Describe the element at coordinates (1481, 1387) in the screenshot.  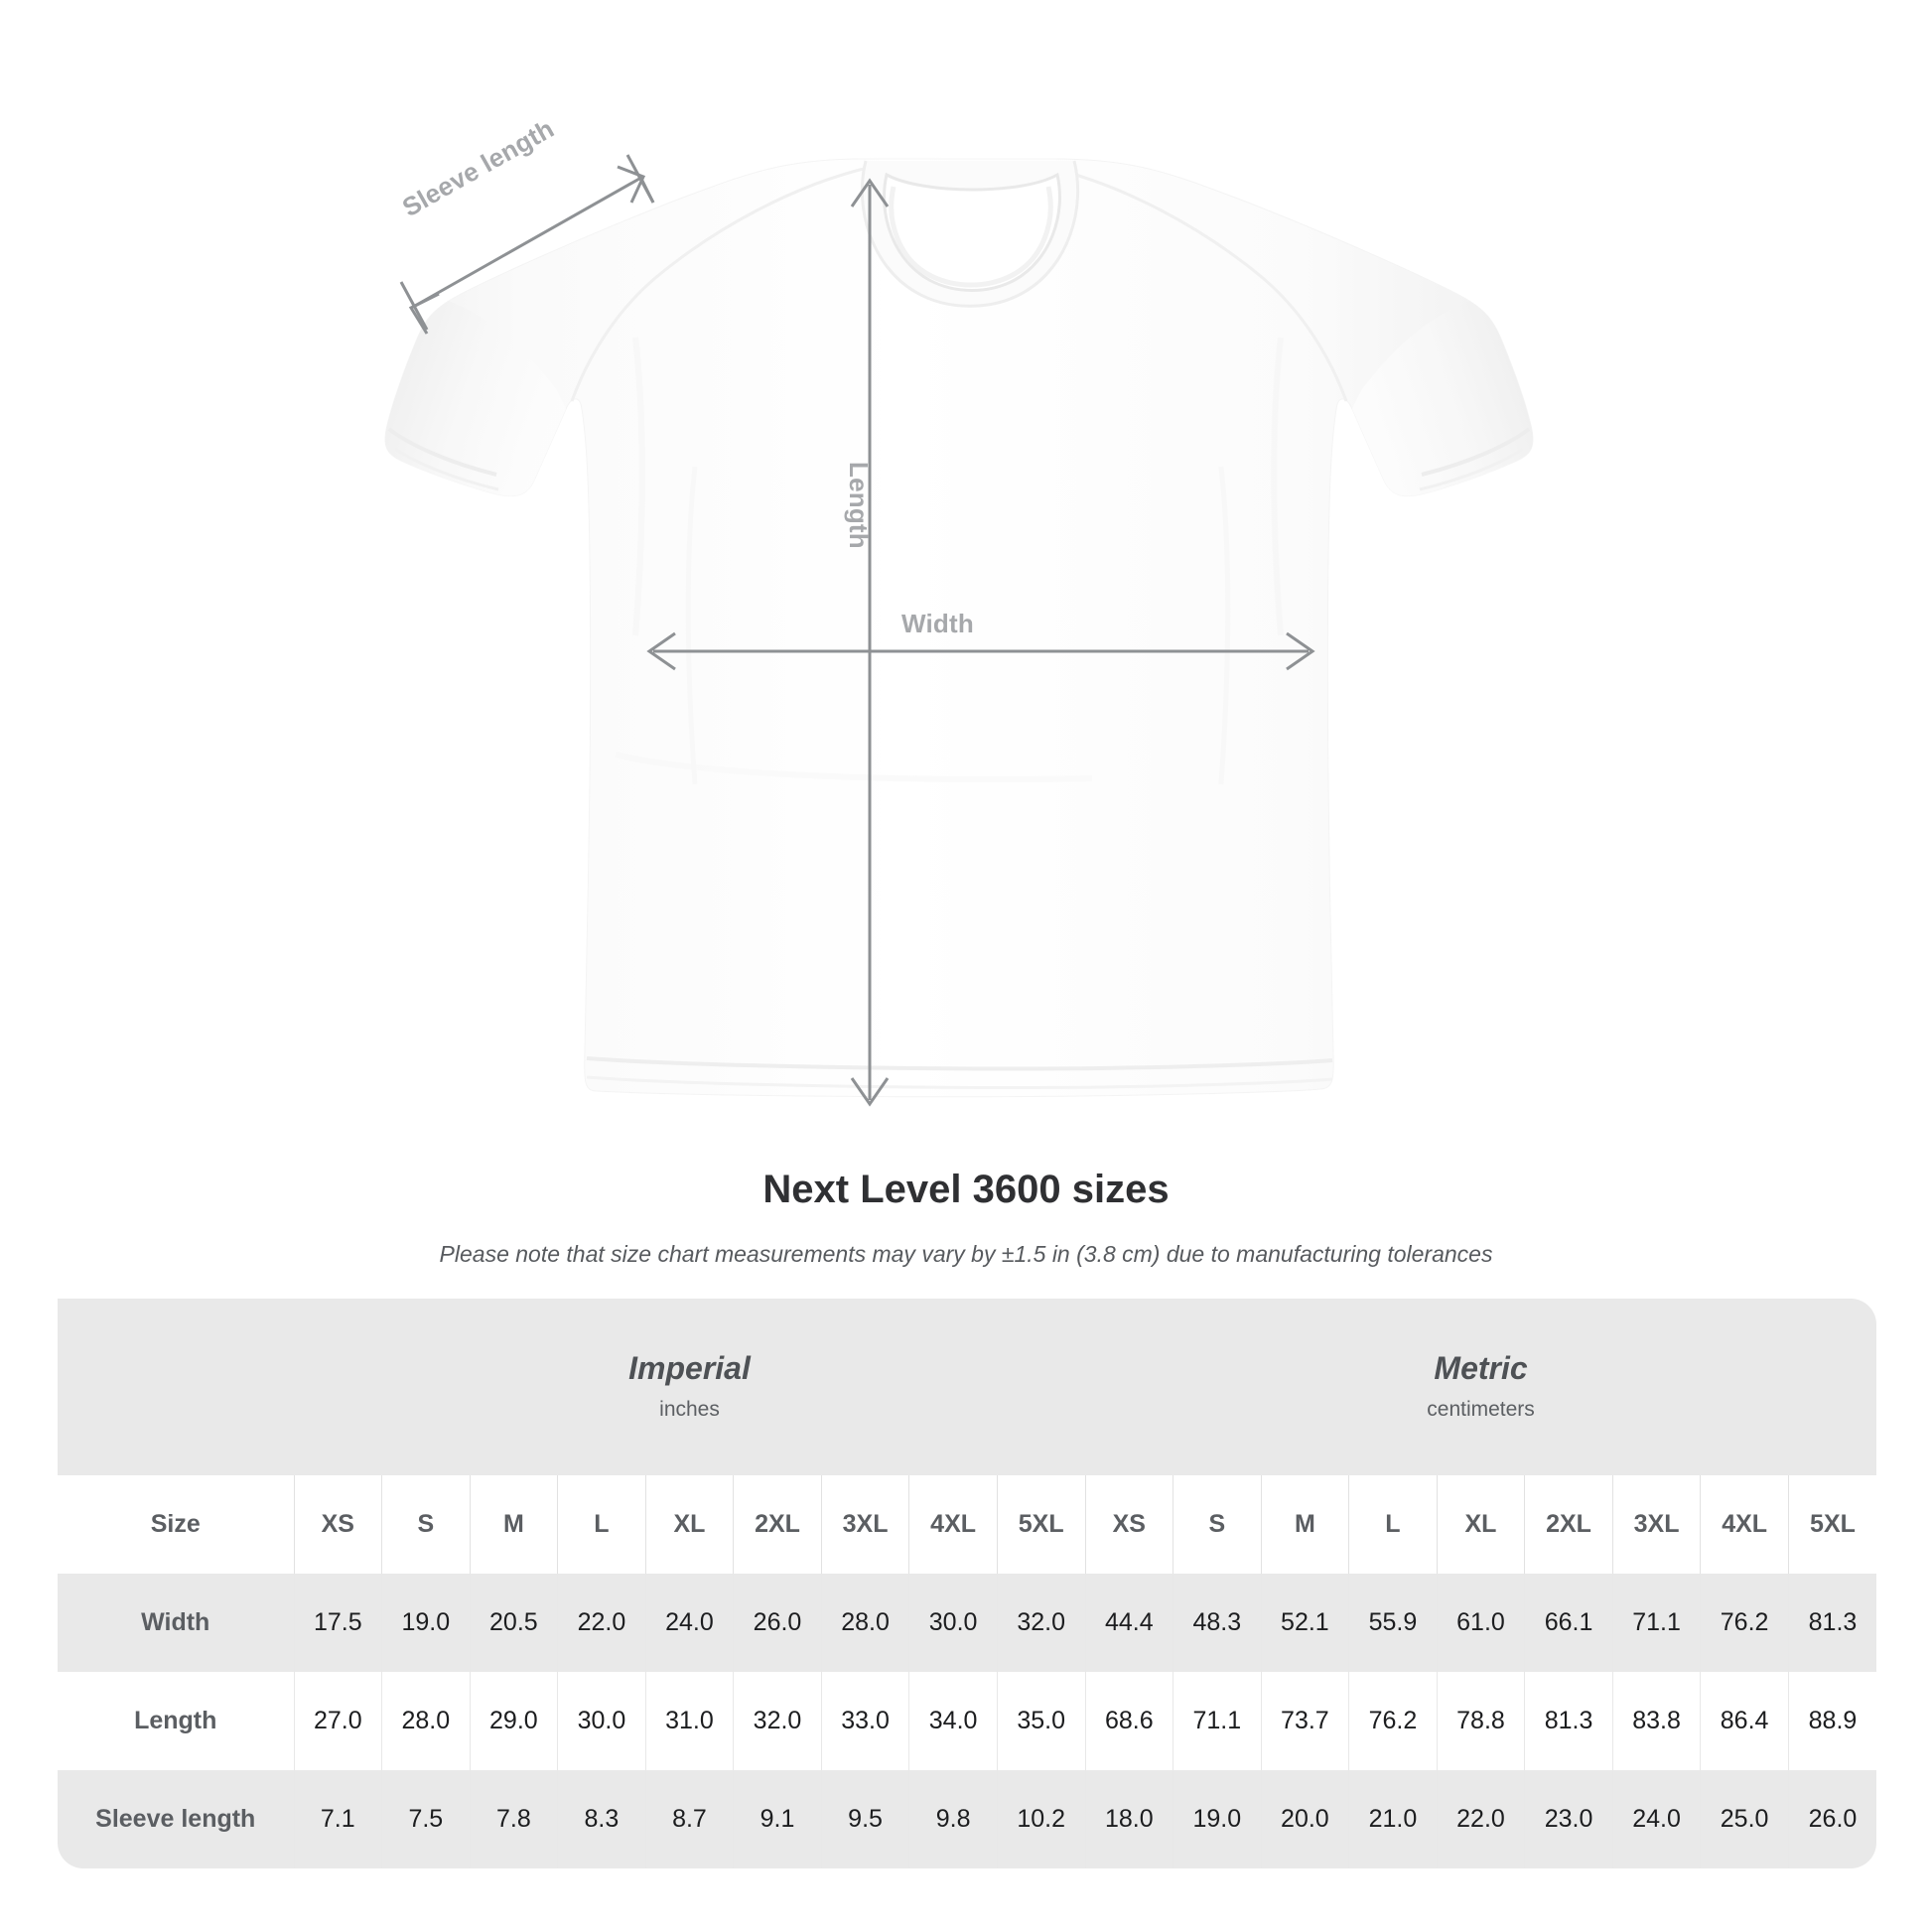
I see `unit-group-metric: Metric centimeters` at that location.